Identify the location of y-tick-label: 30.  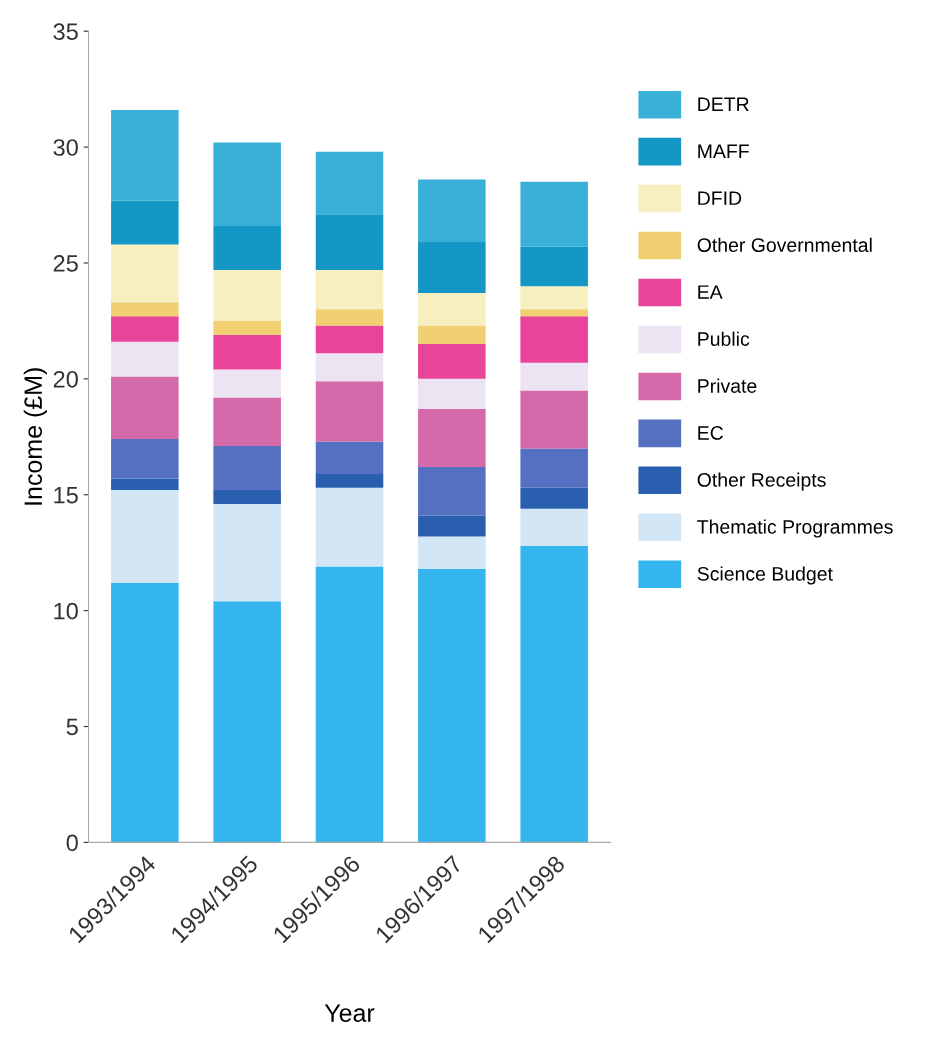
(65, 147).